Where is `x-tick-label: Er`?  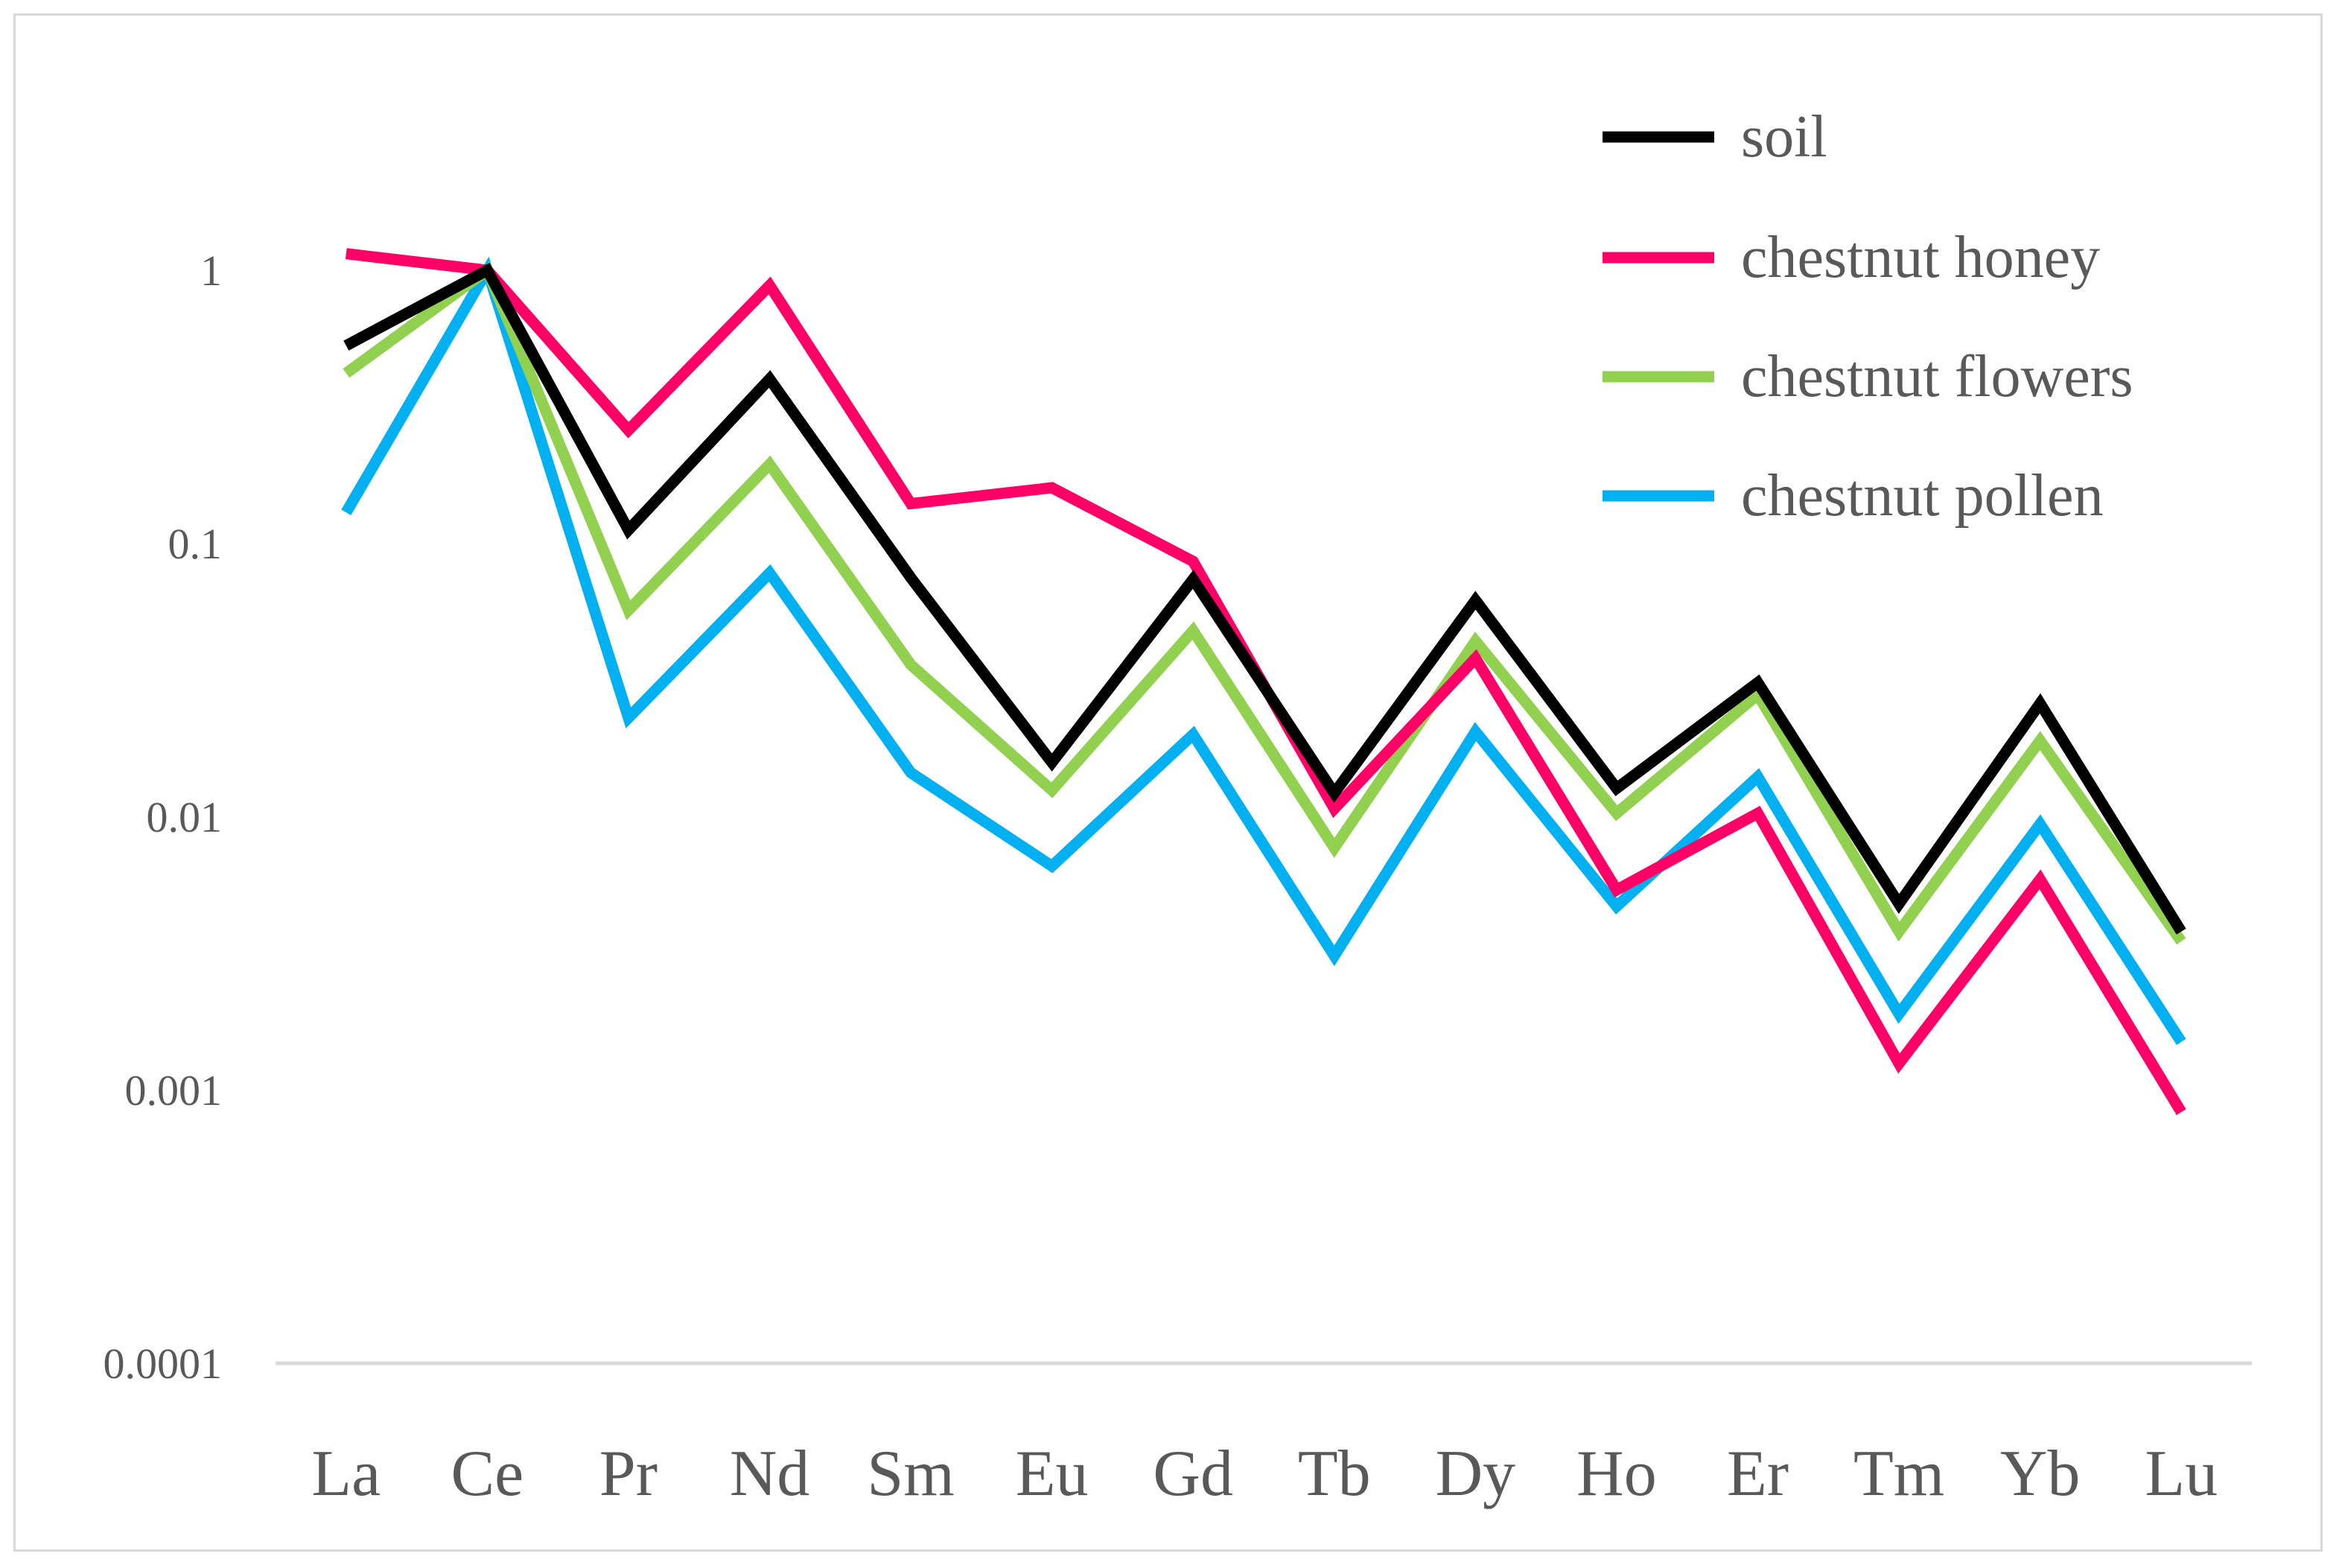
x-tick-label: Er is located at coordinates (1758, 1474).